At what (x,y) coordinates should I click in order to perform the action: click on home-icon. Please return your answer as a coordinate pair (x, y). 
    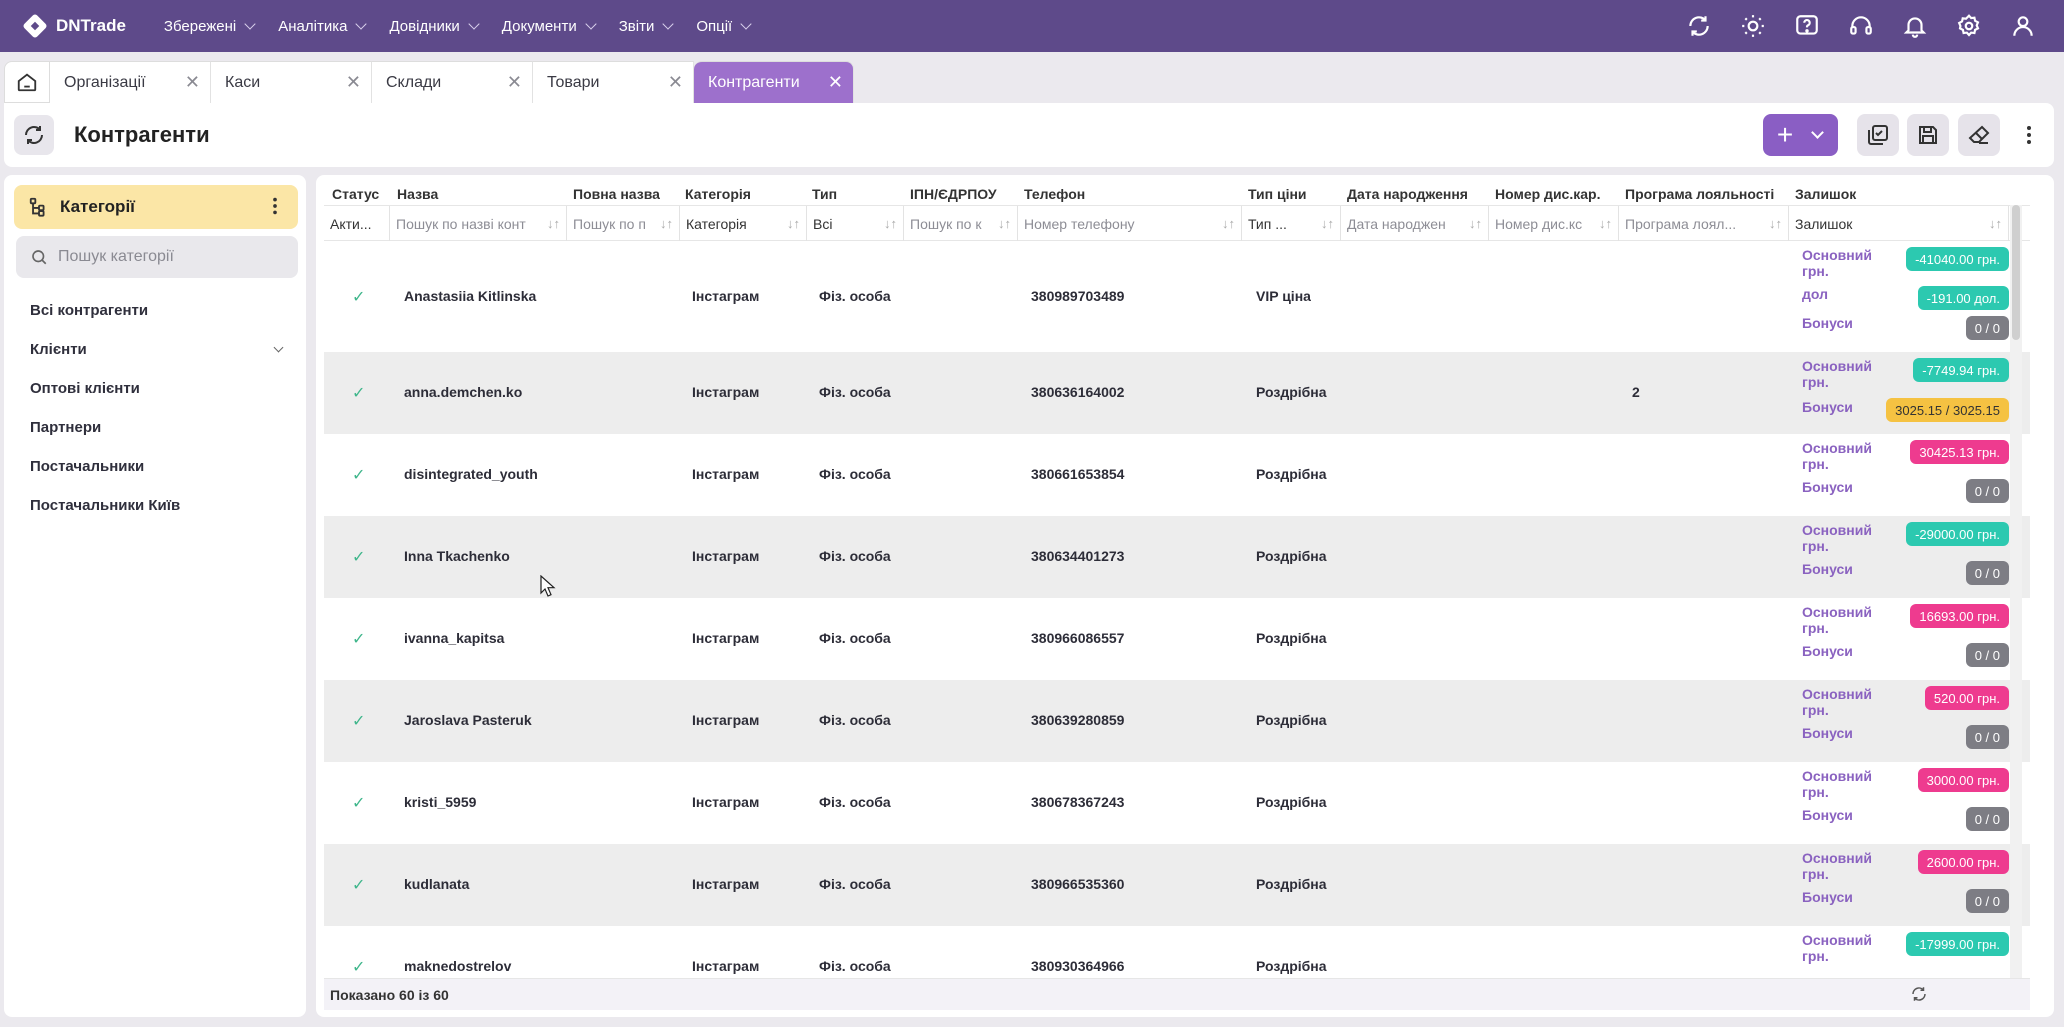
    Looking at the image, I should click on (27, 82).